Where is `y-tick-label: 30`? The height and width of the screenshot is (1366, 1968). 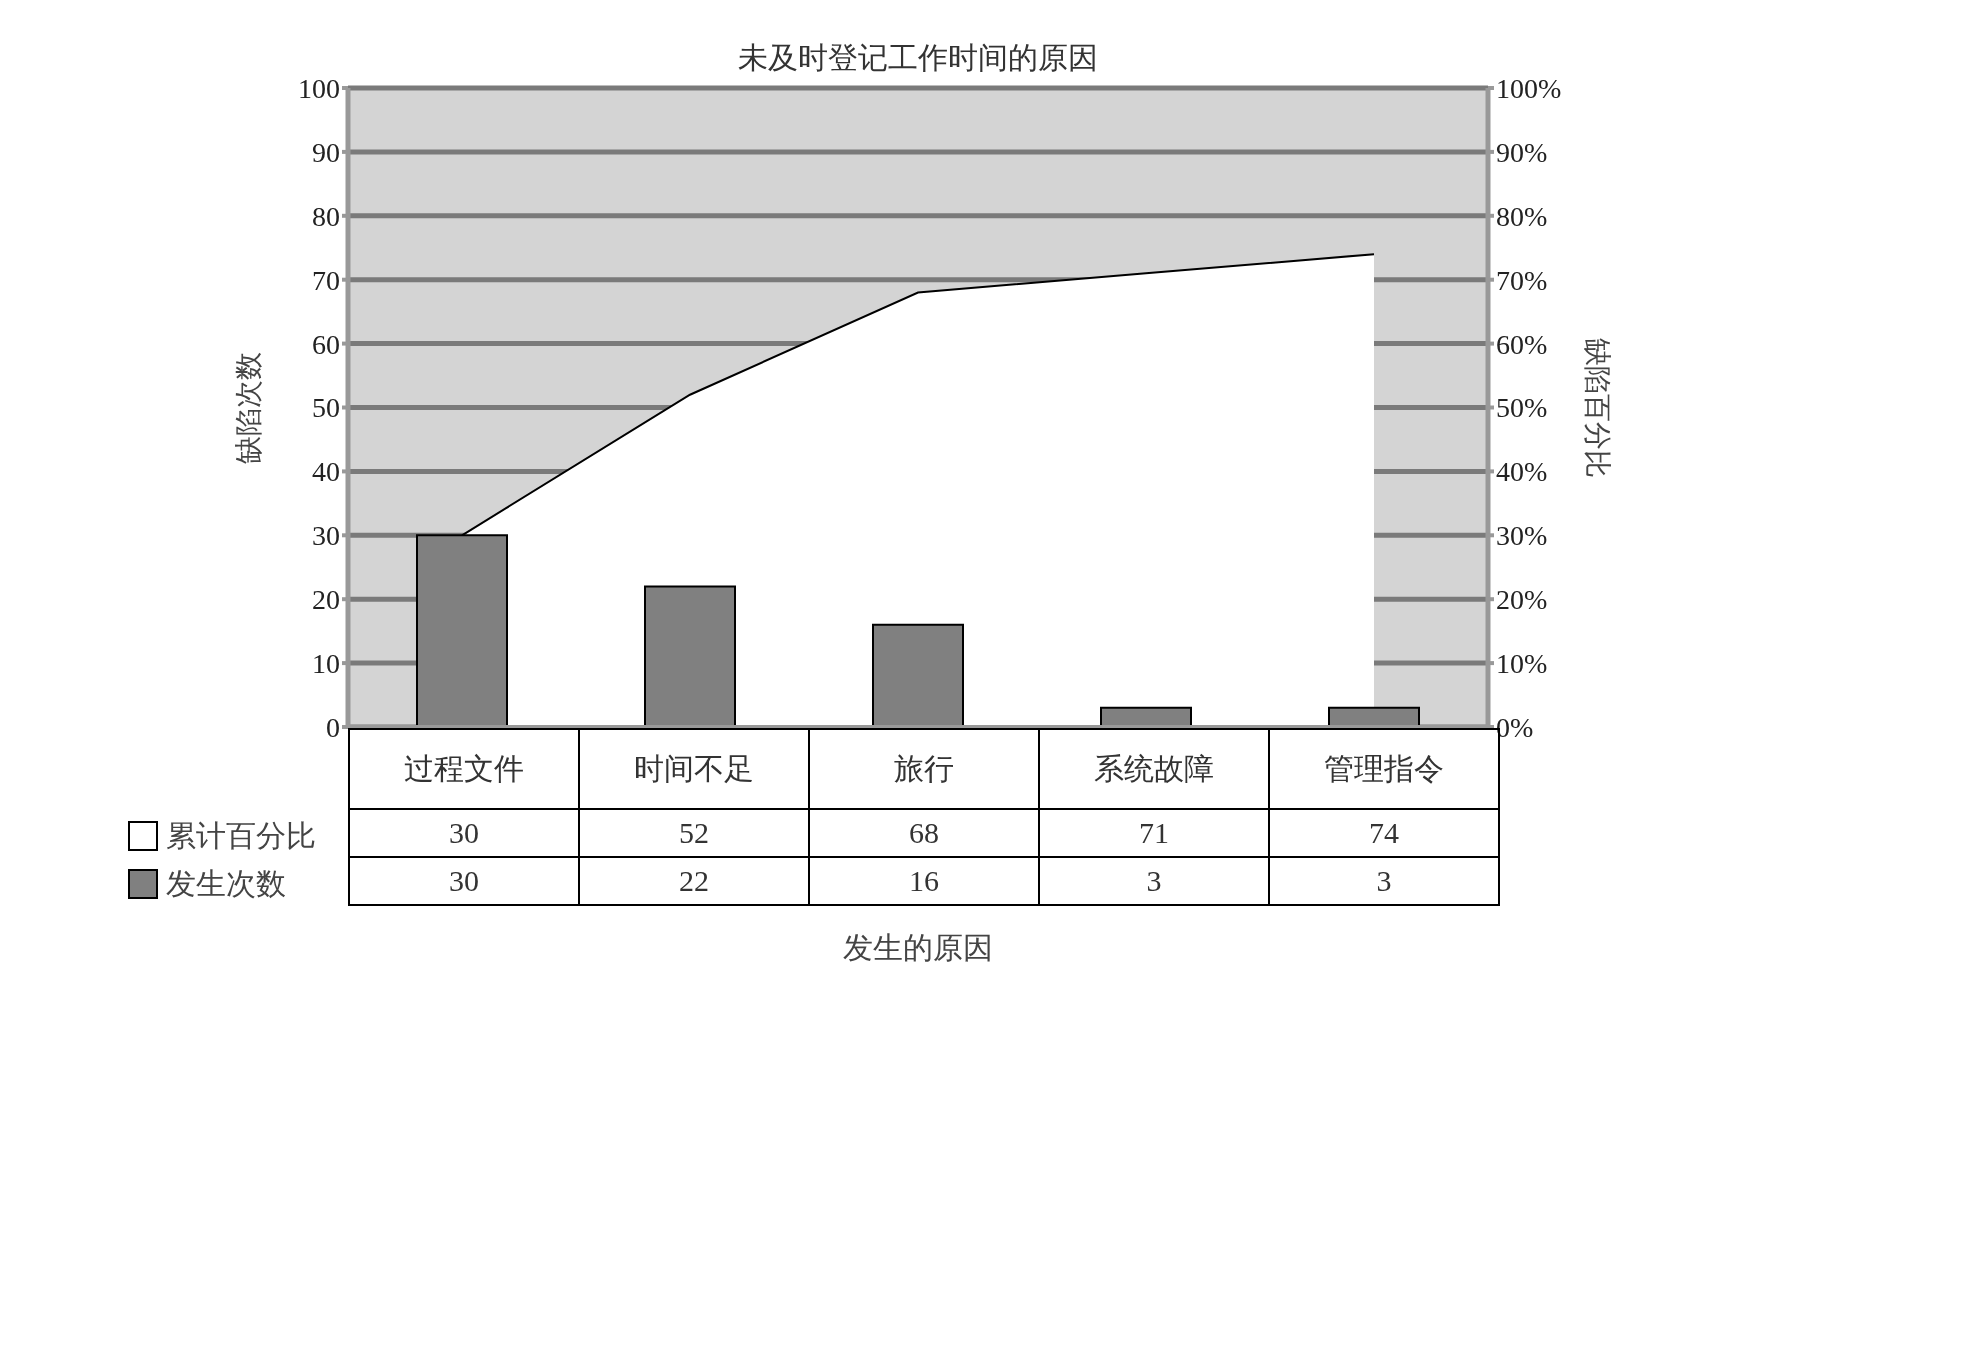
y-tick-label: 30 is located at coordinates (326, 536).